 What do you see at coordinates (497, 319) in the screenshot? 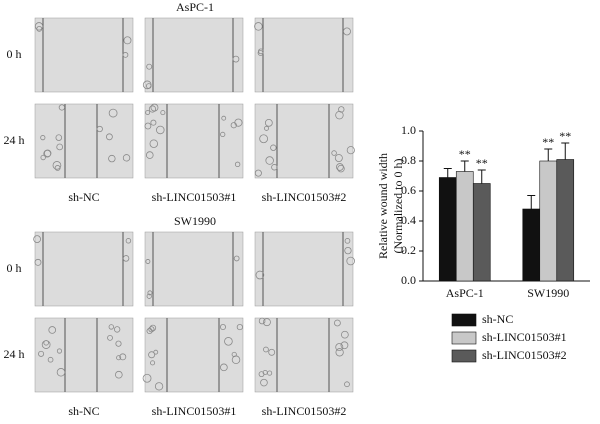
I see `legend-label: sh-NC` at bounding box center [497, 319].